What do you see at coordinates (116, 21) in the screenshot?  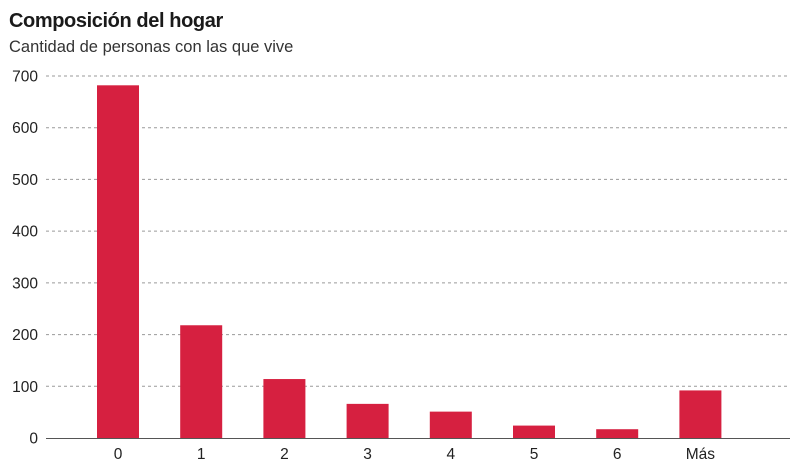 I see `chart-title: Composición del hogar` at bounding box center [116, 21].